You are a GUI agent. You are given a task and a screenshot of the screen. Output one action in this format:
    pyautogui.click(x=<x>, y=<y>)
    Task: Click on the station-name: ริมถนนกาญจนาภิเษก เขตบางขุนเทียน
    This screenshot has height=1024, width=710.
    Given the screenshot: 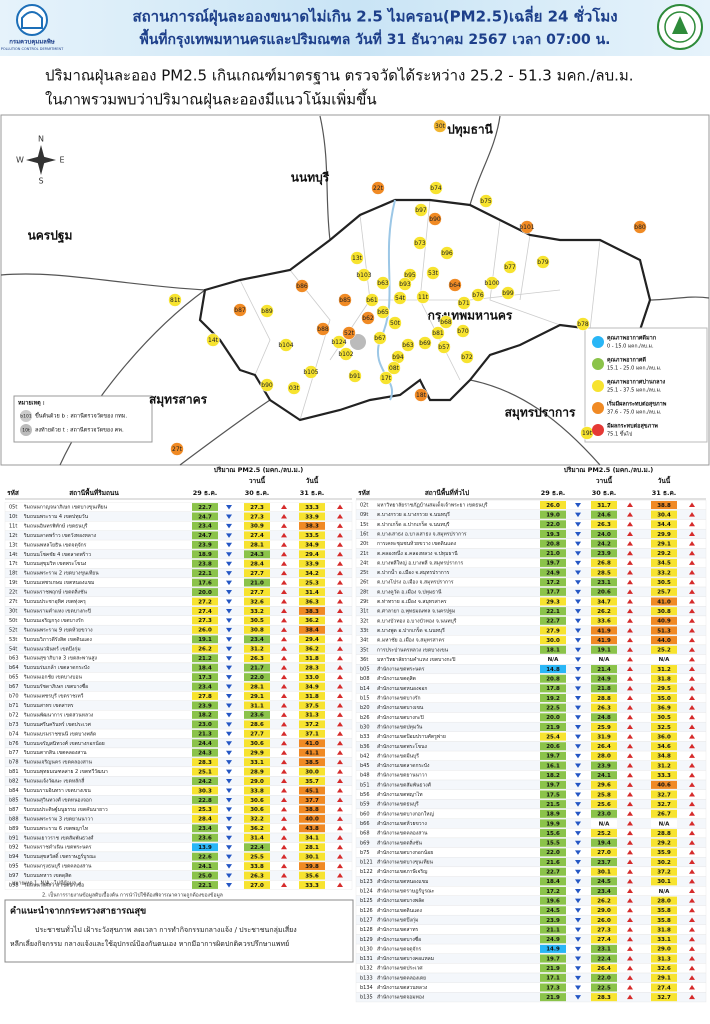 What is the action you would take?
    pyautogui.click(x=66, y=507)
    